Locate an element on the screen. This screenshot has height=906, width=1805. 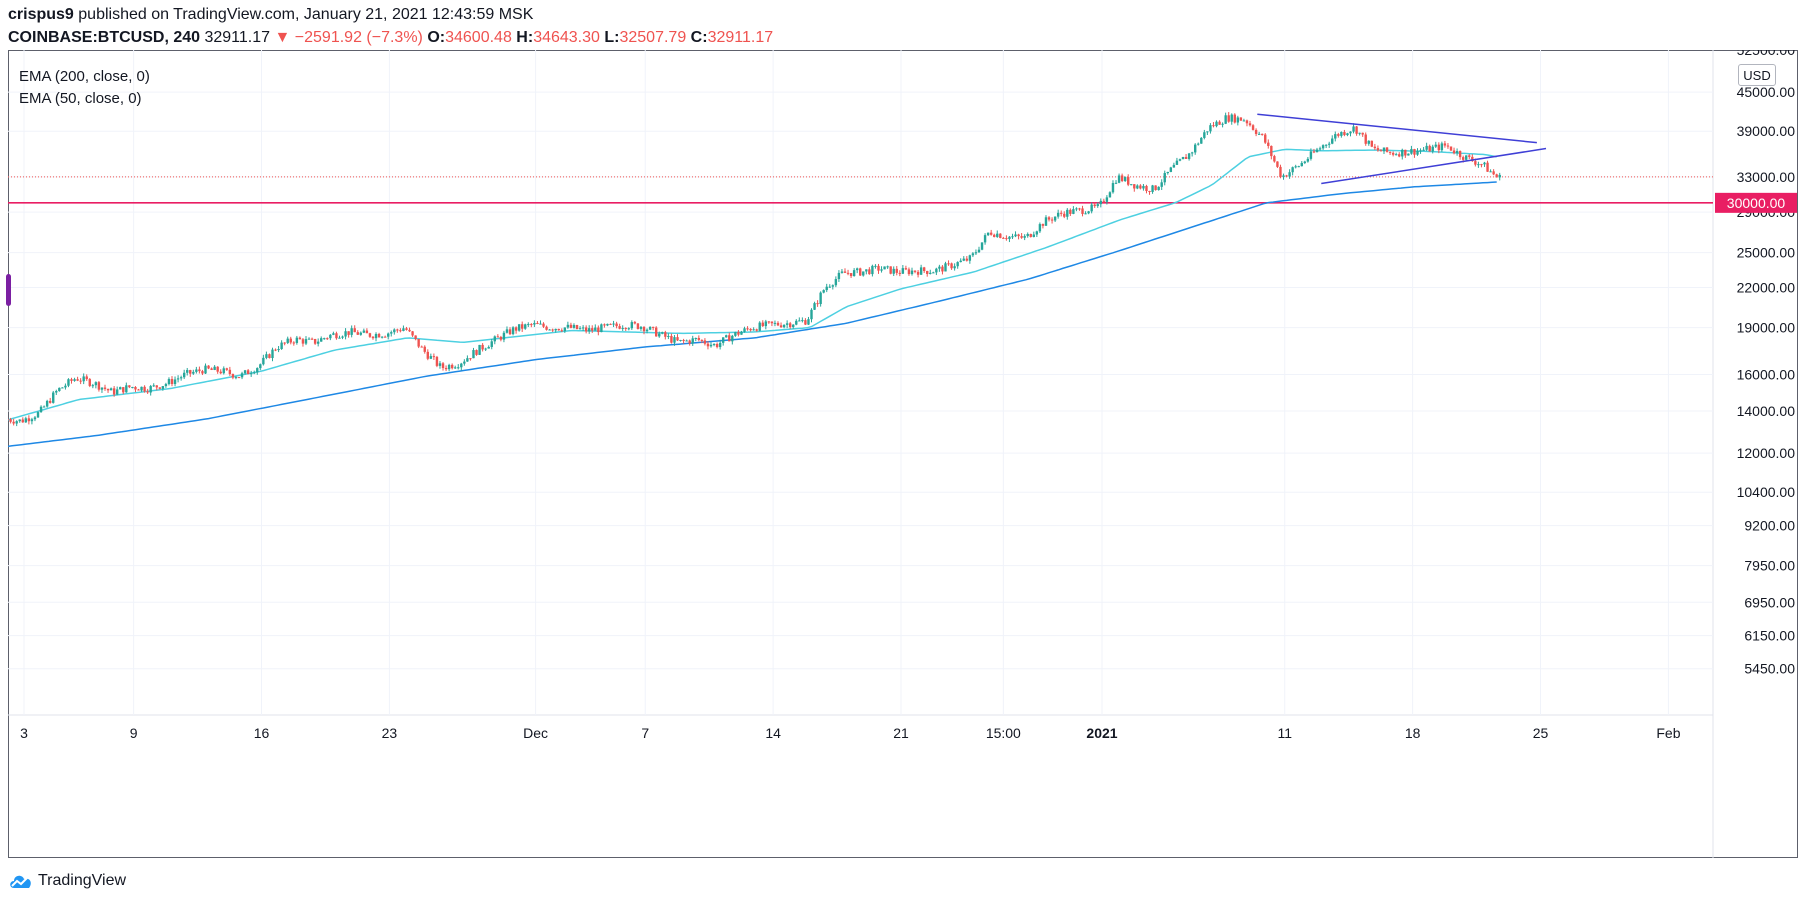
price-change: −2591.92 (−7.3%) is located at coordinates (358, 37).